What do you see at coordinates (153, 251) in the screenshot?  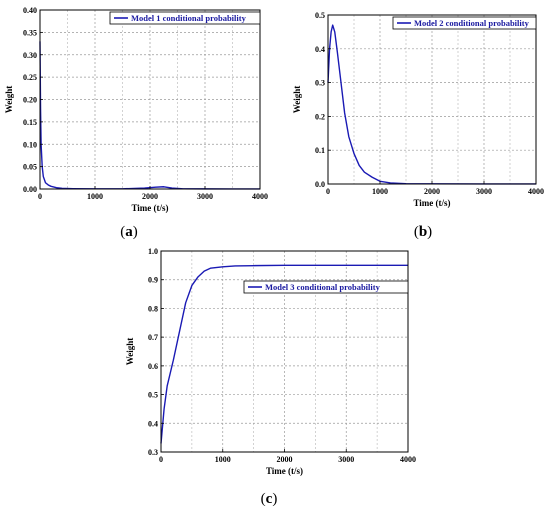 I see `y-tick-label: 1.0` at bounding box center [153, 251].